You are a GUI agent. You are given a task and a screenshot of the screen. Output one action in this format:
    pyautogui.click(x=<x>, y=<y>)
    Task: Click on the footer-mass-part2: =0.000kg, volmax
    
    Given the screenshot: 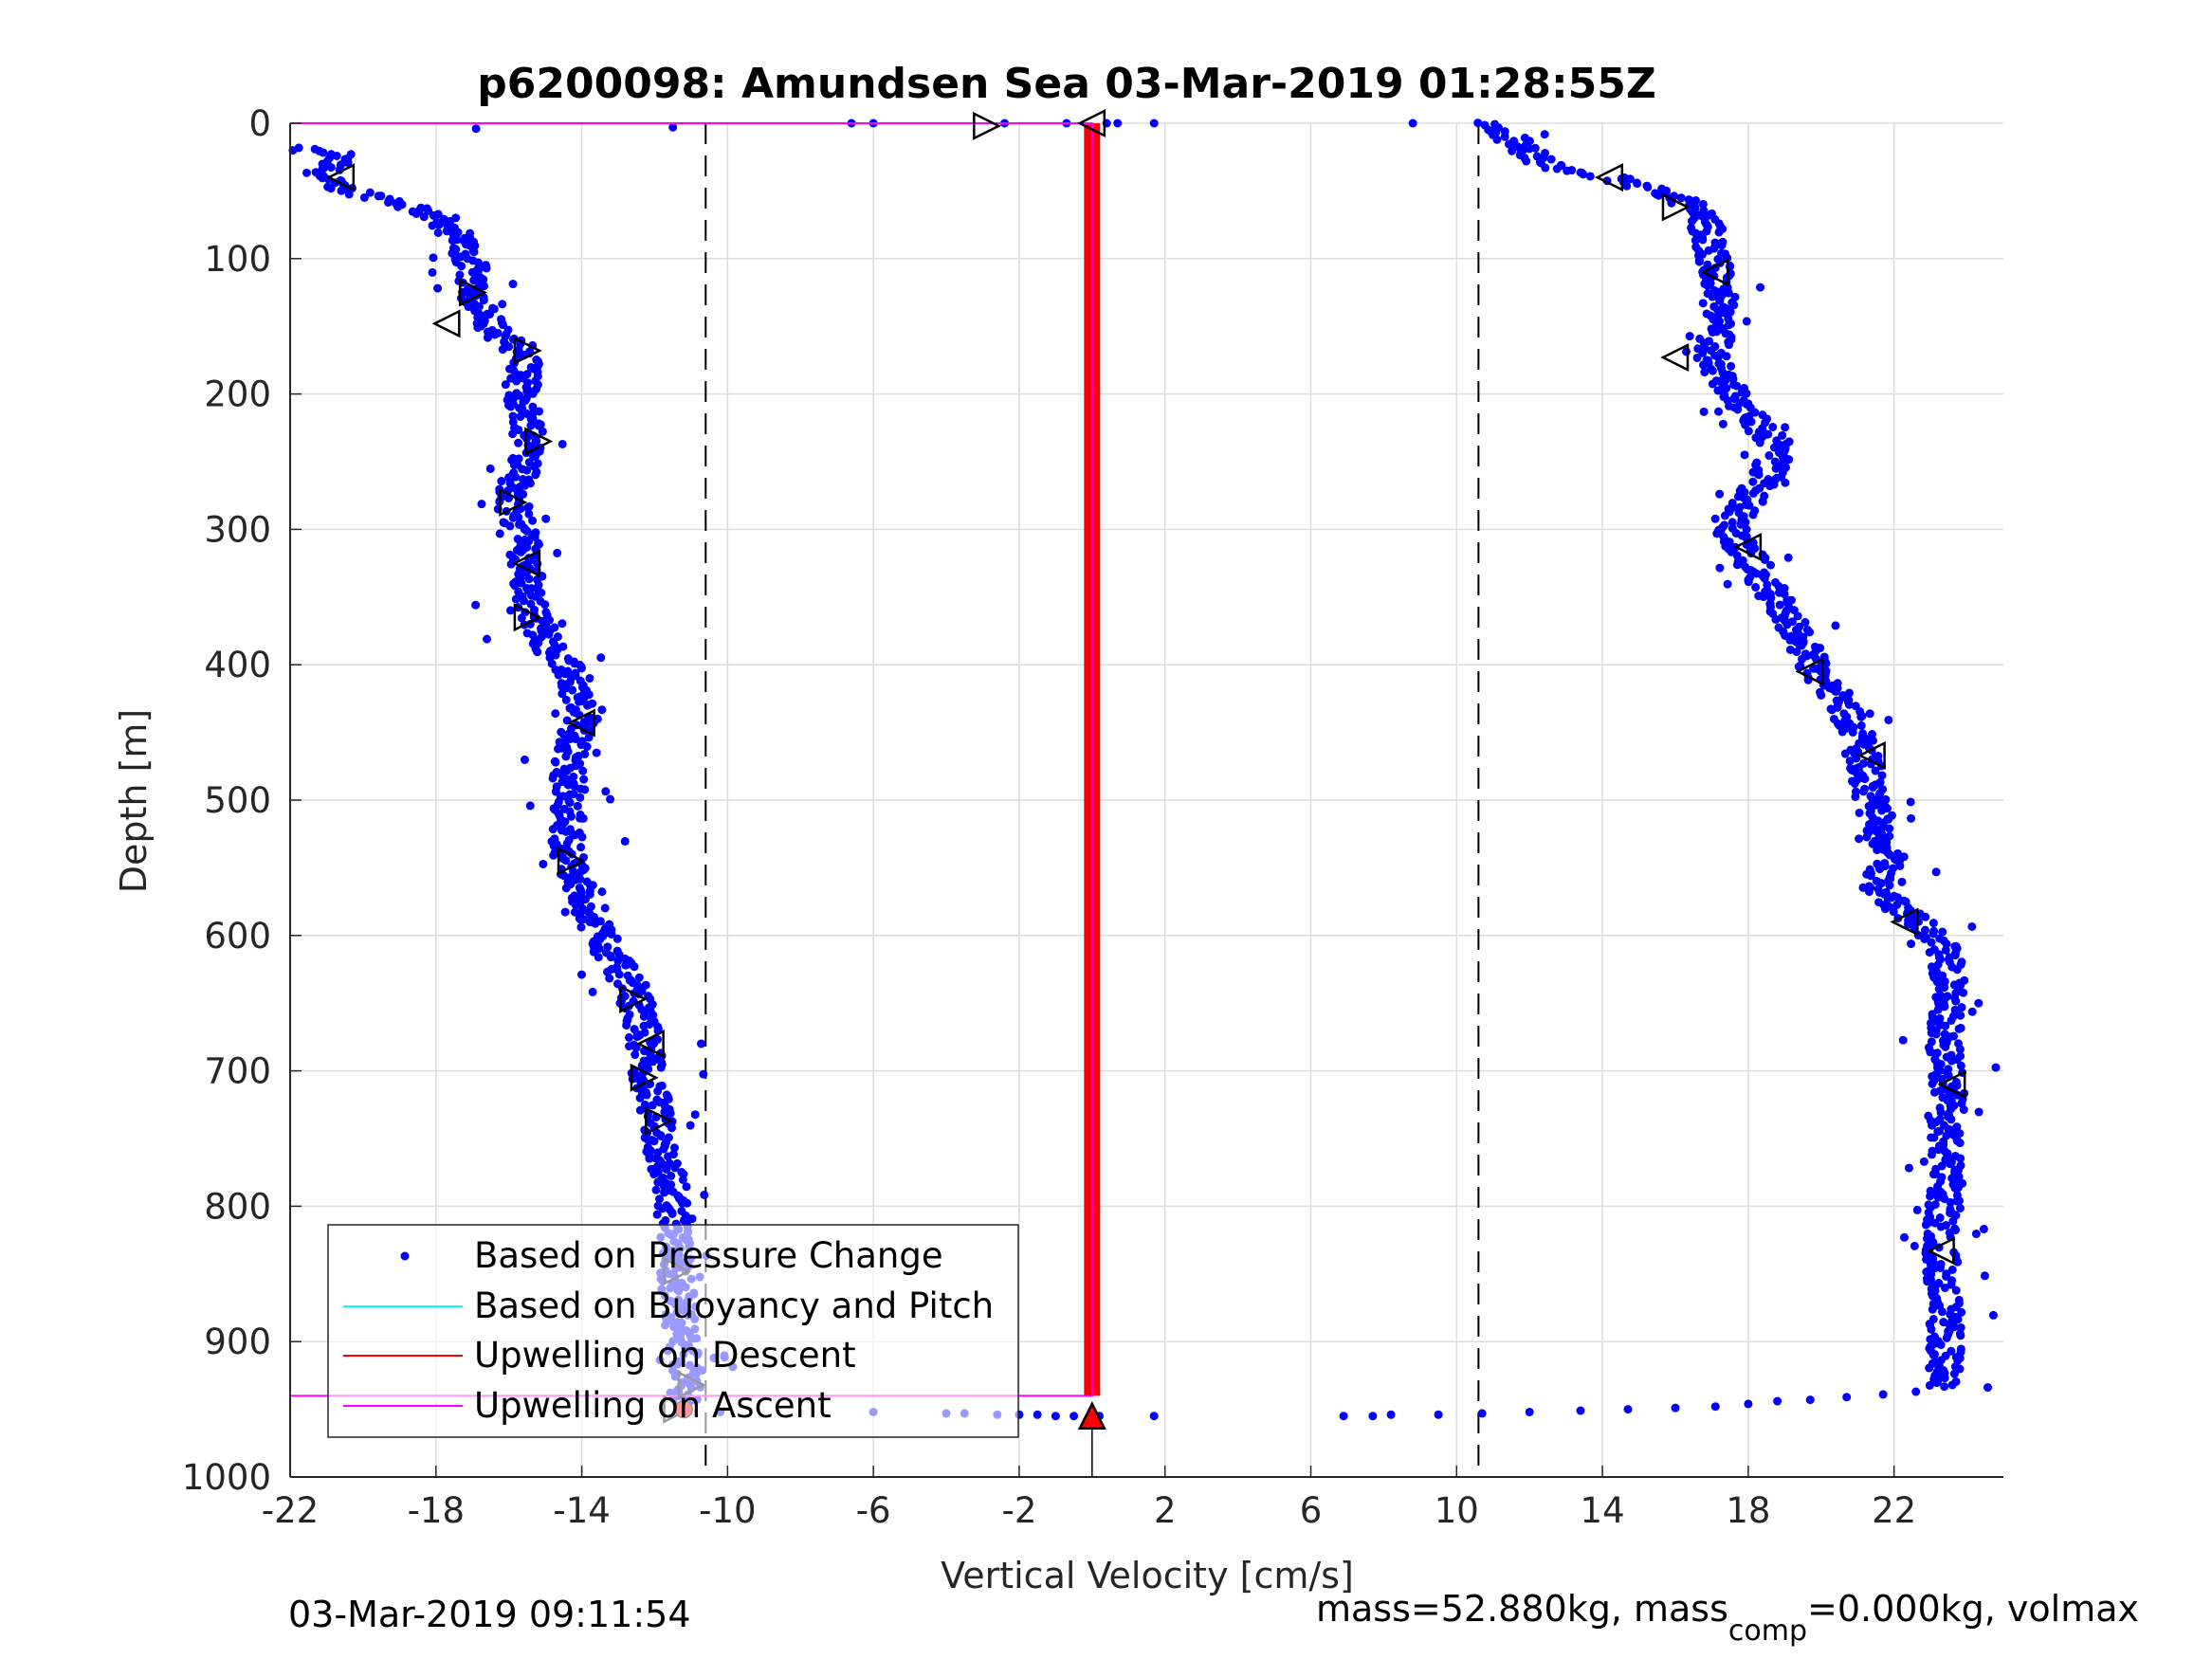 What is the action you would take?
    pyautogui.click(x=1973, y=1609)
    